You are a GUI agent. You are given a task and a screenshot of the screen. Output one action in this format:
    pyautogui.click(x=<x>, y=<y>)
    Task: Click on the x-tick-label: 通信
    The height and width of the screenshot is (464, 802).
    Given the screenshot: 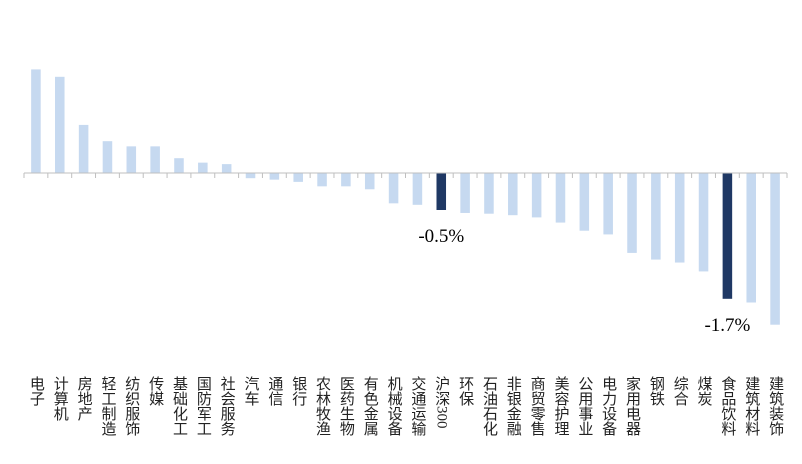 What is the action you would take?
    pyautogui.click(x=274, y=391)
    